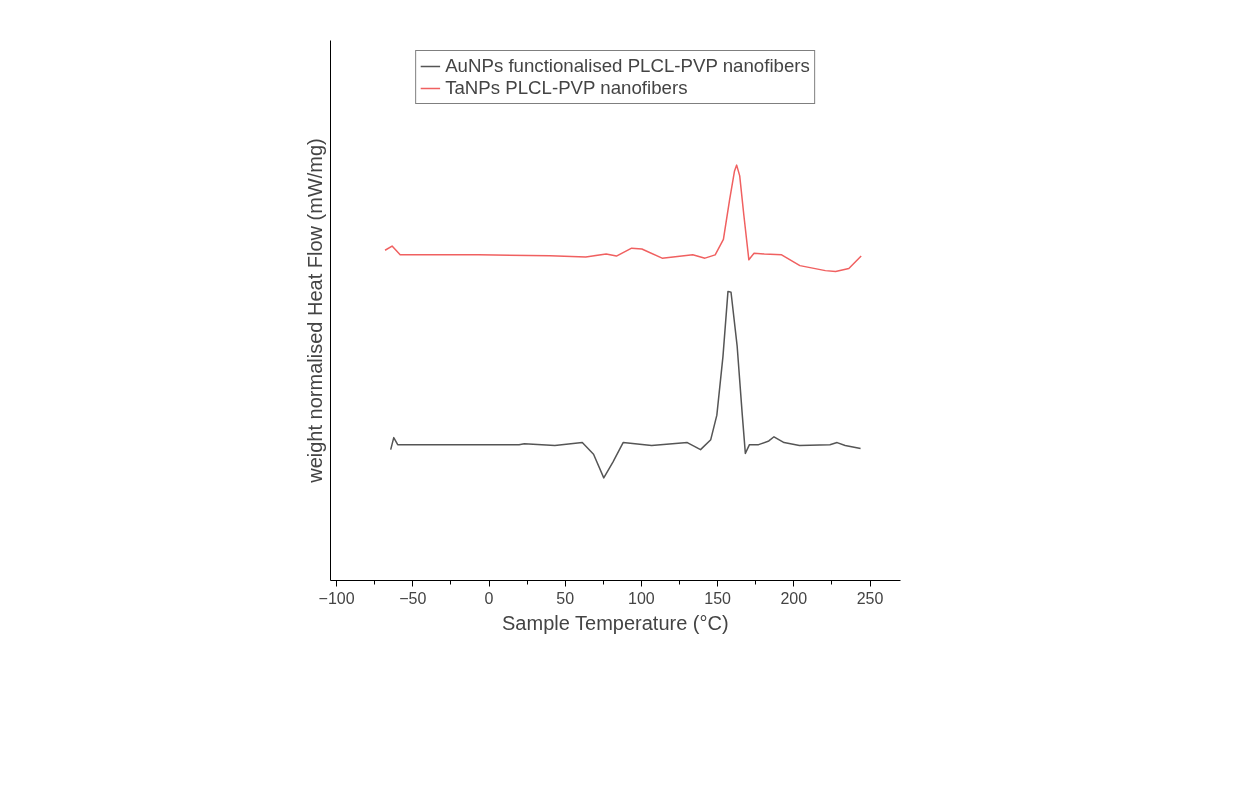  What do you see at coordinates (566, 88) in the screenshot?
I see `legend-label: TaNPs PLCL-PVP nanofibers` at bounding box center [566, 88].